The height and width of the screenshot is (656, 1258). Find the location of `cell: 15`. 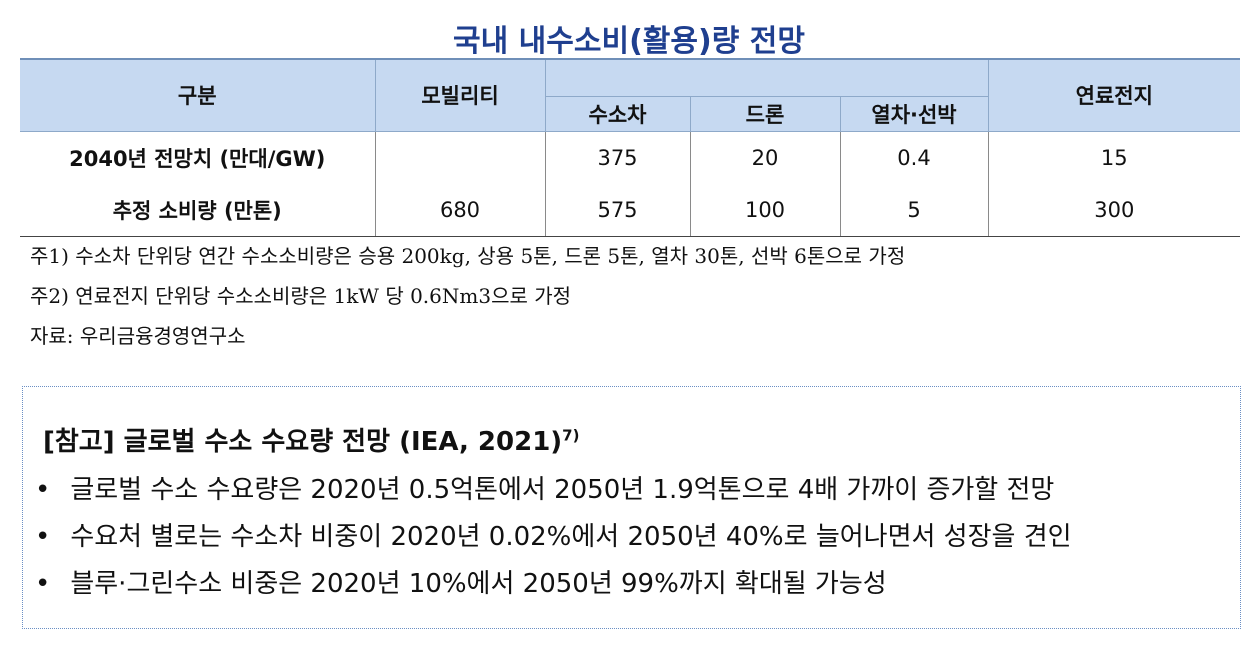

cell: 15 is located at coordinates (1114, 157).